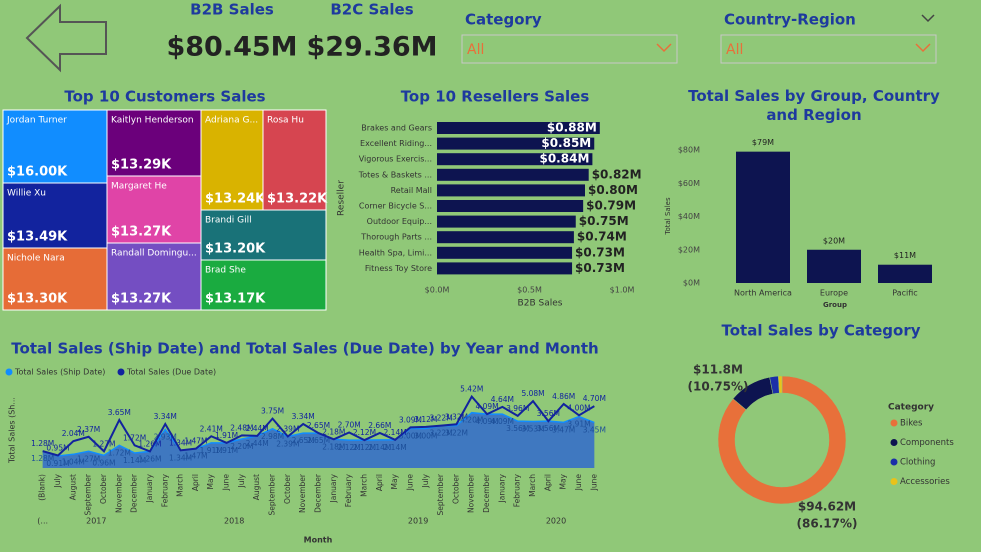 The width and height of the screenshot is (981, 552). Describe the element at coordinates (456, 416) in the screenshot. I see `data-label: 3.32M` at that location.